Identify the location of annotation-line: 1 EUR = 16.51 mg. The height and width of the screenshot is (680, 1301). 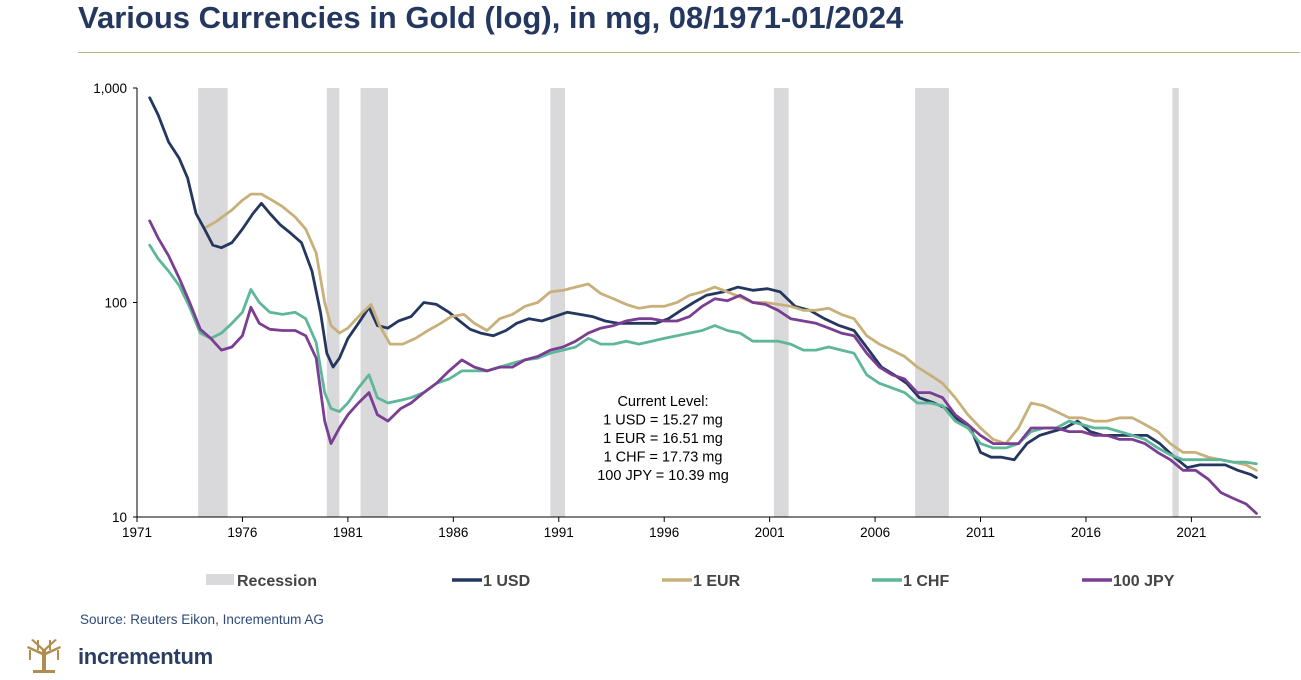
(663, 439).